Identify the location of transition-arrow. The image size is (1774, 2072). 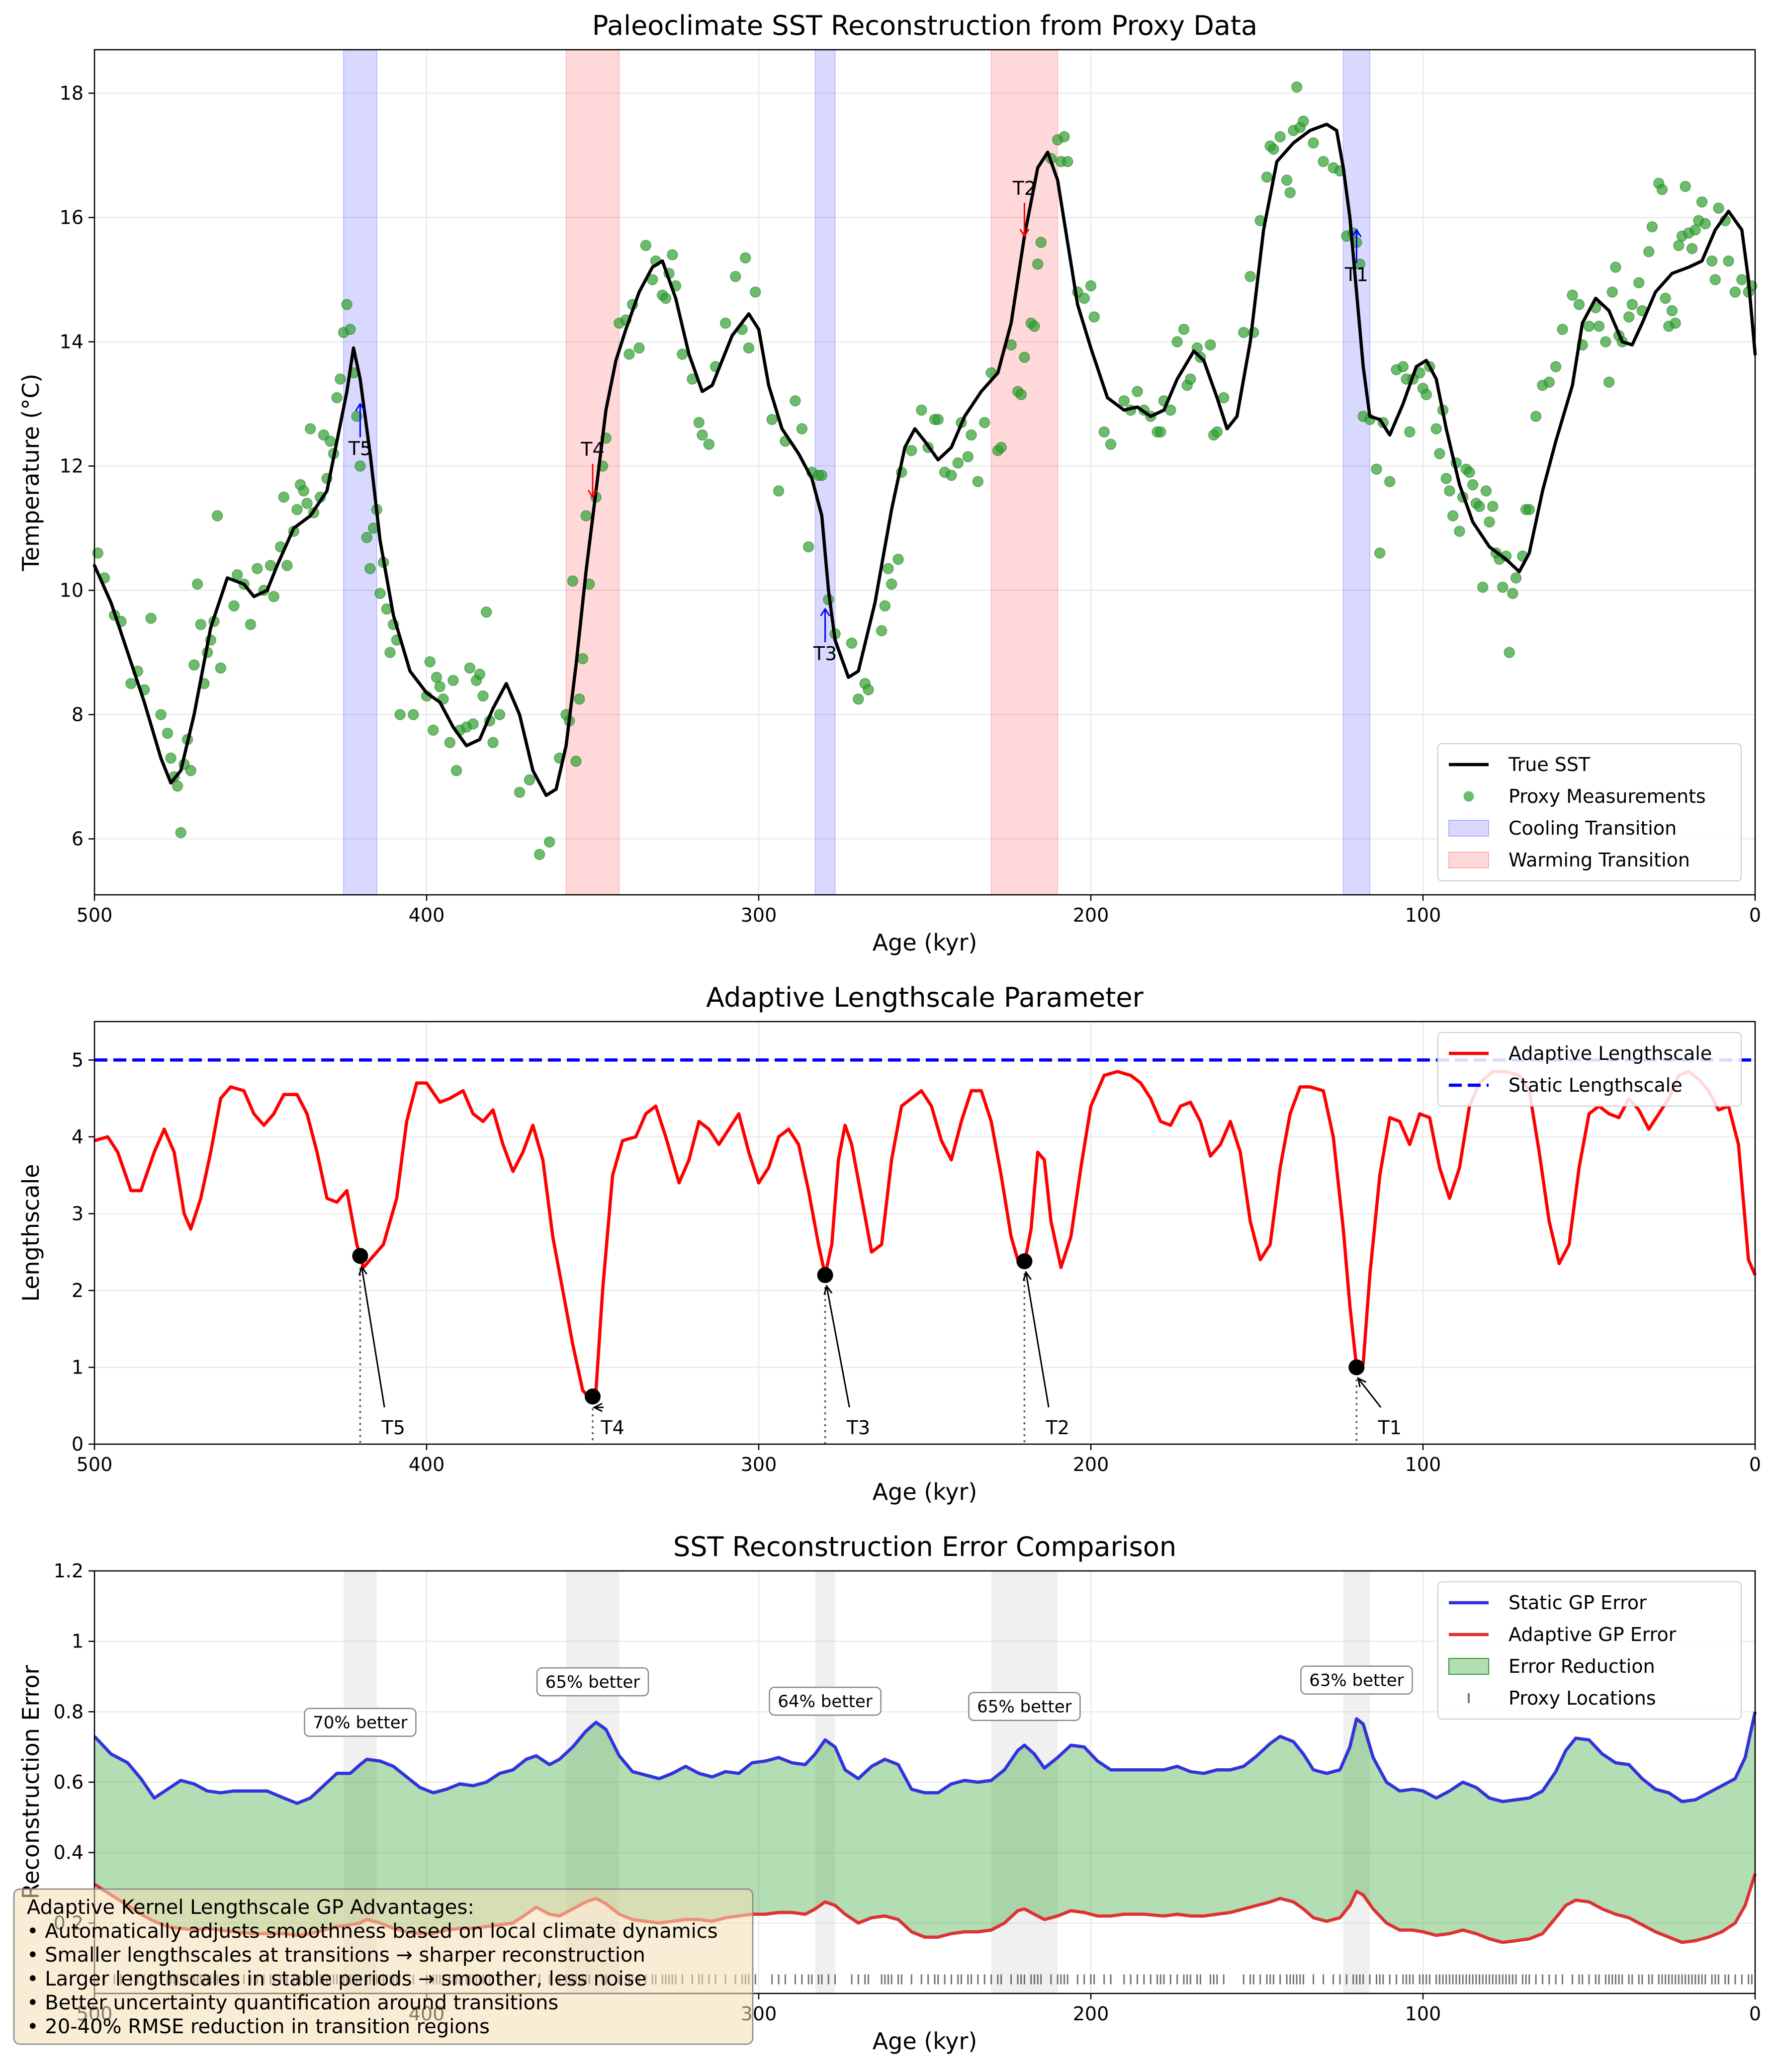
(373, 1337).